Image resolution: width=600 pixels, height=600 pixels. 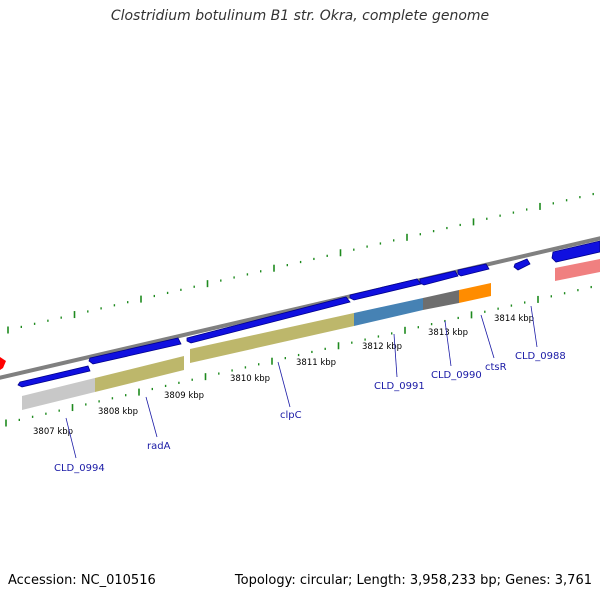 What do you see at coordinates (3, 363) in the screenshot?
I see `gene-arrow-red` at bounding box center [3, 363].